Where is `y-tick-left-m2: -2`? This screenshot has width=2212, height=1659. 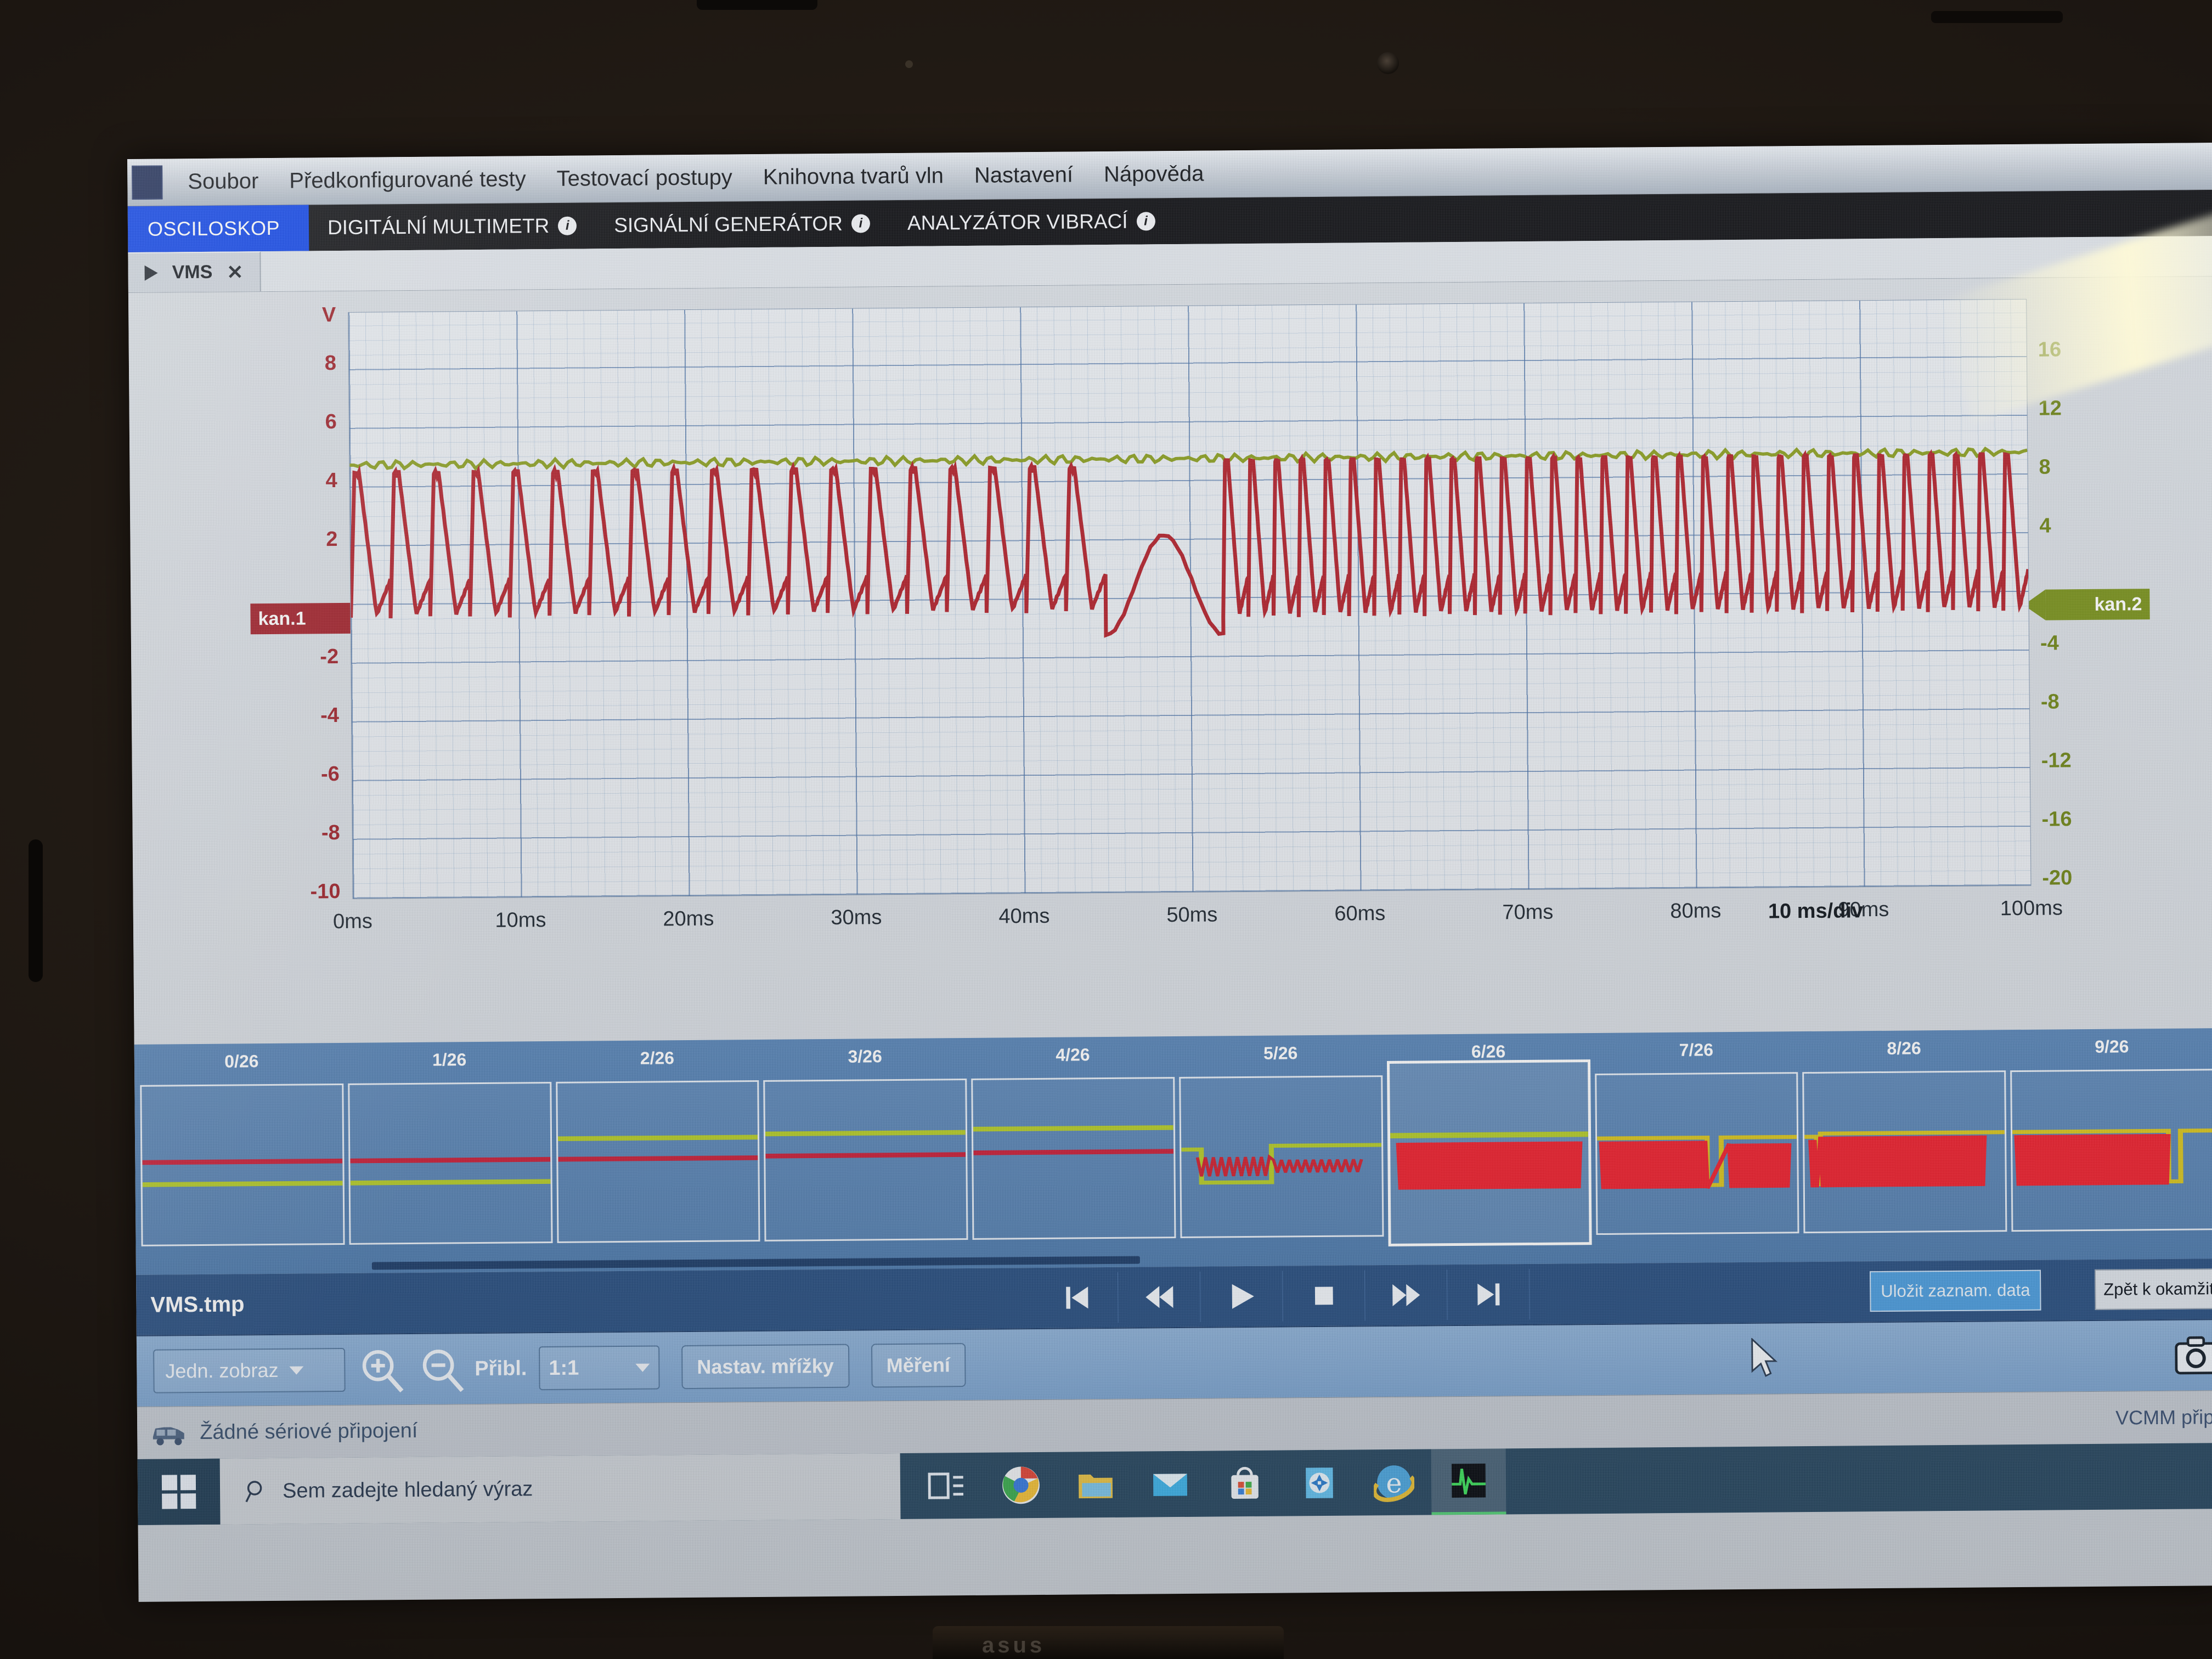
y-tick-left-m2: -2 is located at coordinates (330, 657).